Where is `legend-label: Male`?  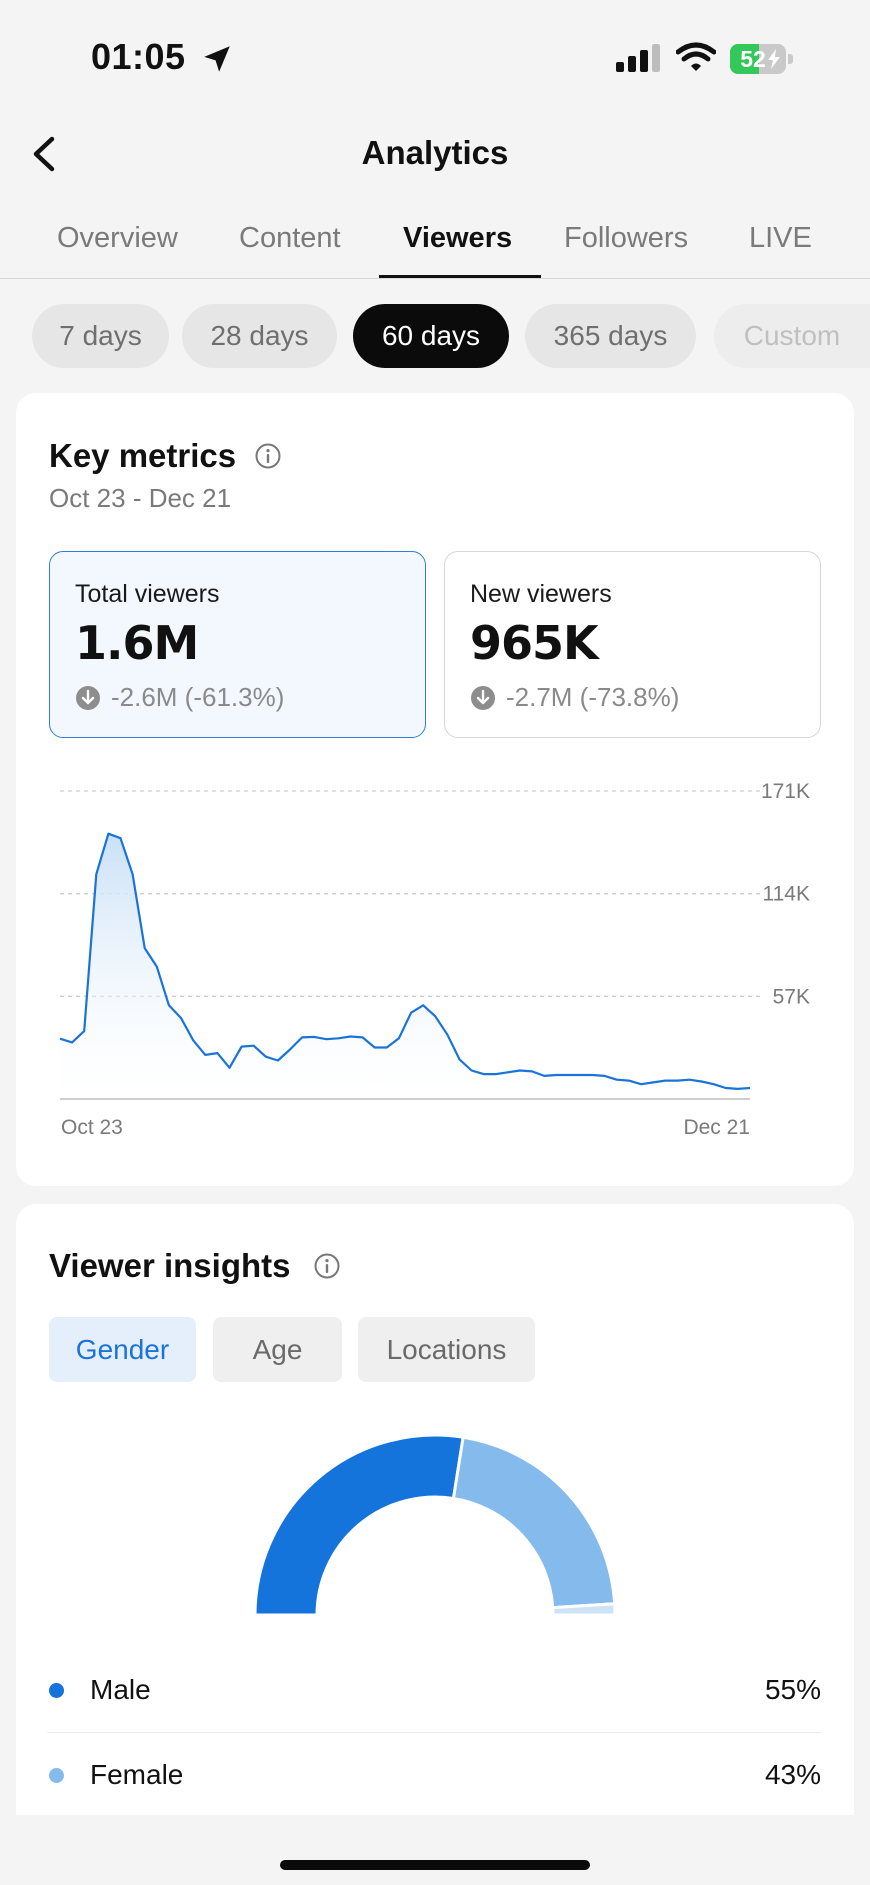
legend-label: Male is located at coordinates (120, 1689).